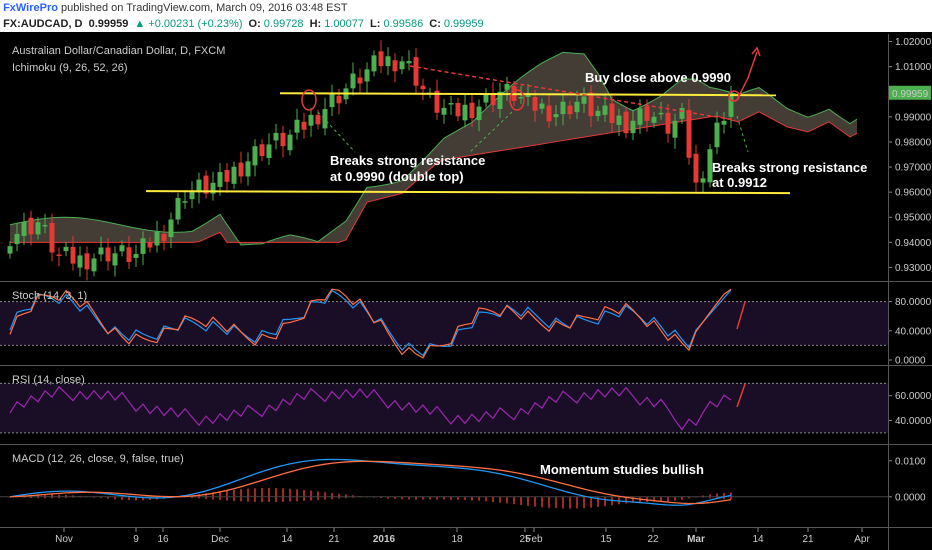 The width and height of the screenshot is (932, 550). I want to click on pointer-arrow, so click(742, 134).